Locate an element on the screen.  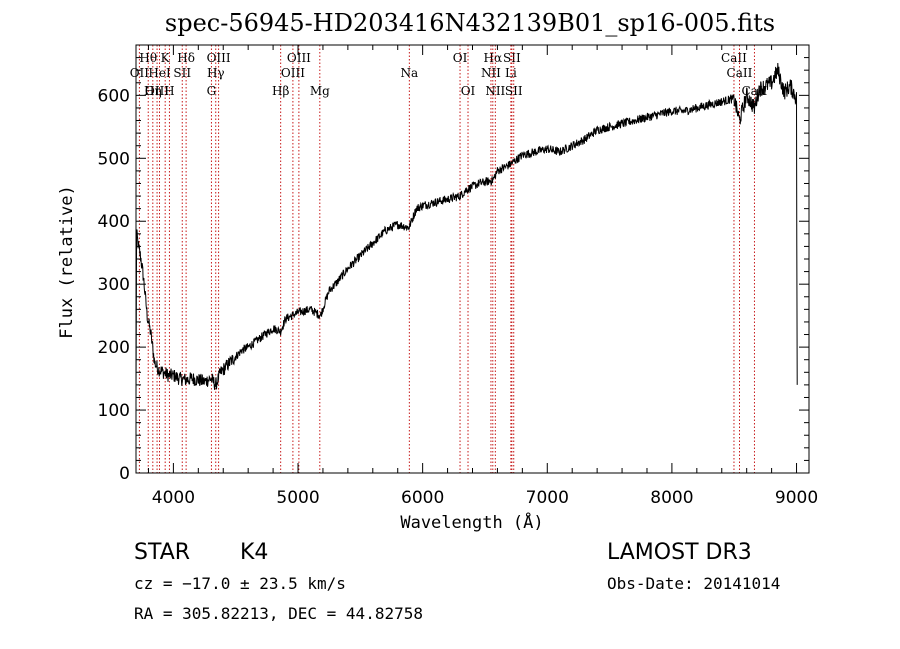
y-tick-label: 0 is located at coordinates (124, 474).